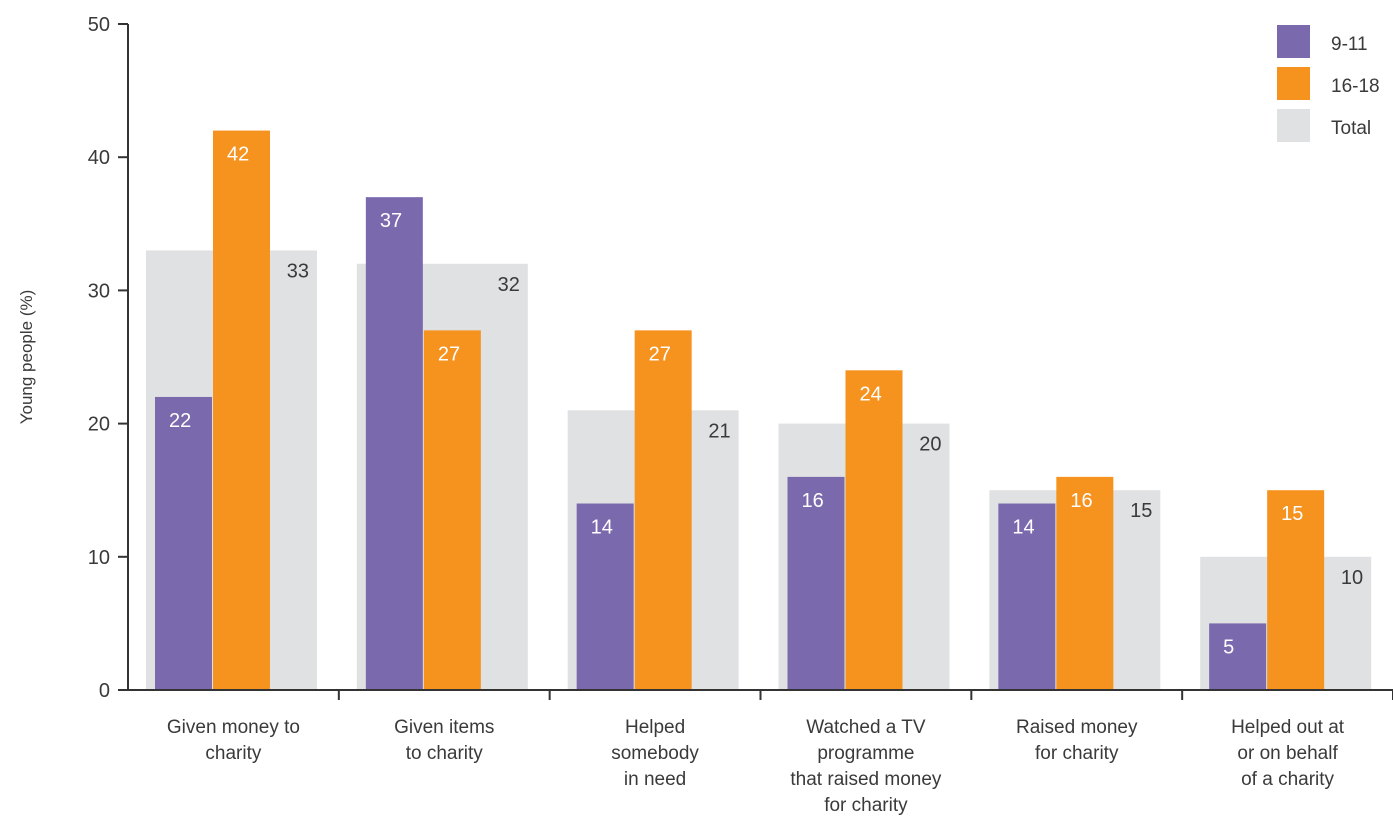 This screenshot has width=1393, height=827. I want to click on category-label: Helped out at or on behalf of a charity, so click(1288, 753).